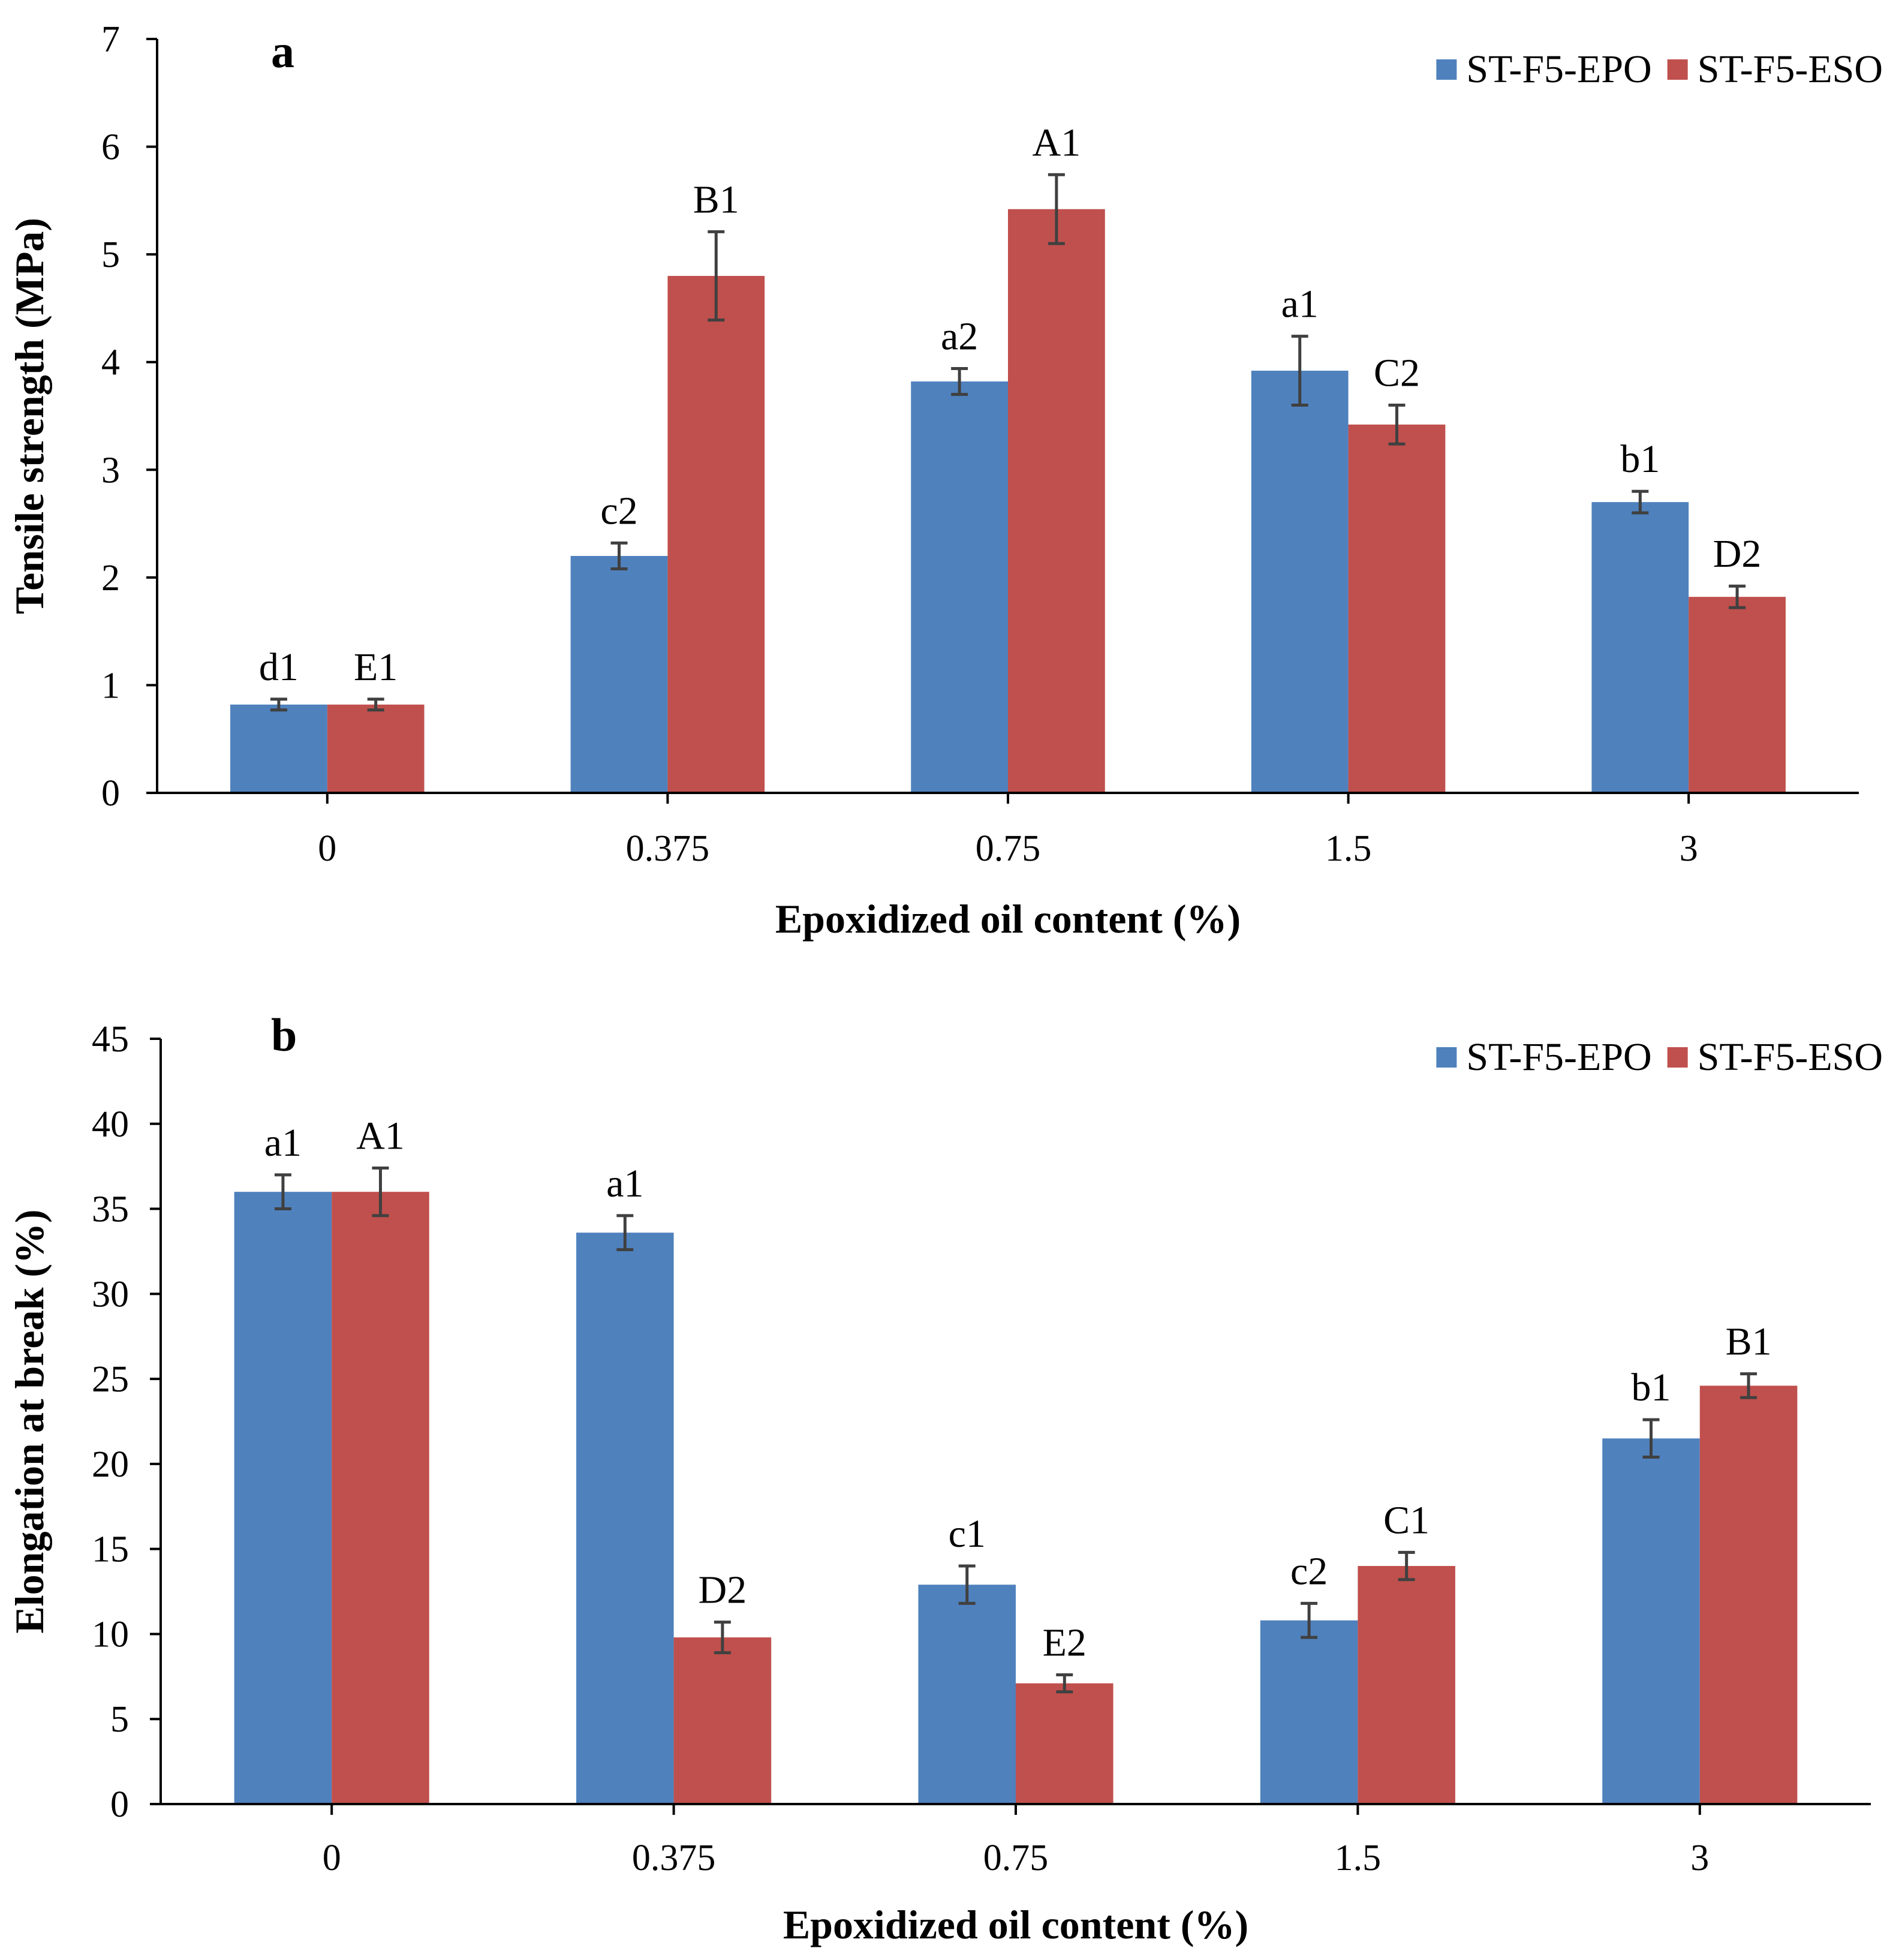 Image resolution: width=1902 pixels, height=1960 pixels. Describe the element at coordinates (30, 416) in the screenshot. I see `y-axis-title: Tensile strength (MPa)` at that location.